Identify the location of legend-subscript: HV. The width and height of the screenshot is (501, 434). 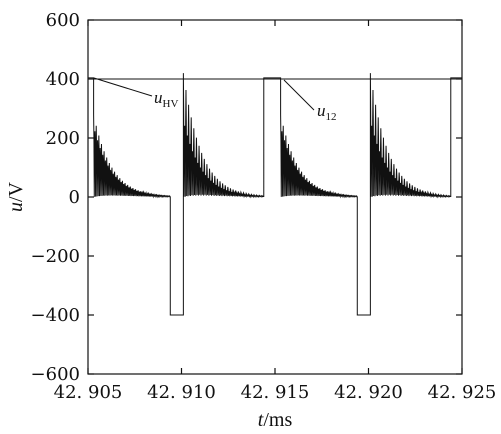
(171, 104).